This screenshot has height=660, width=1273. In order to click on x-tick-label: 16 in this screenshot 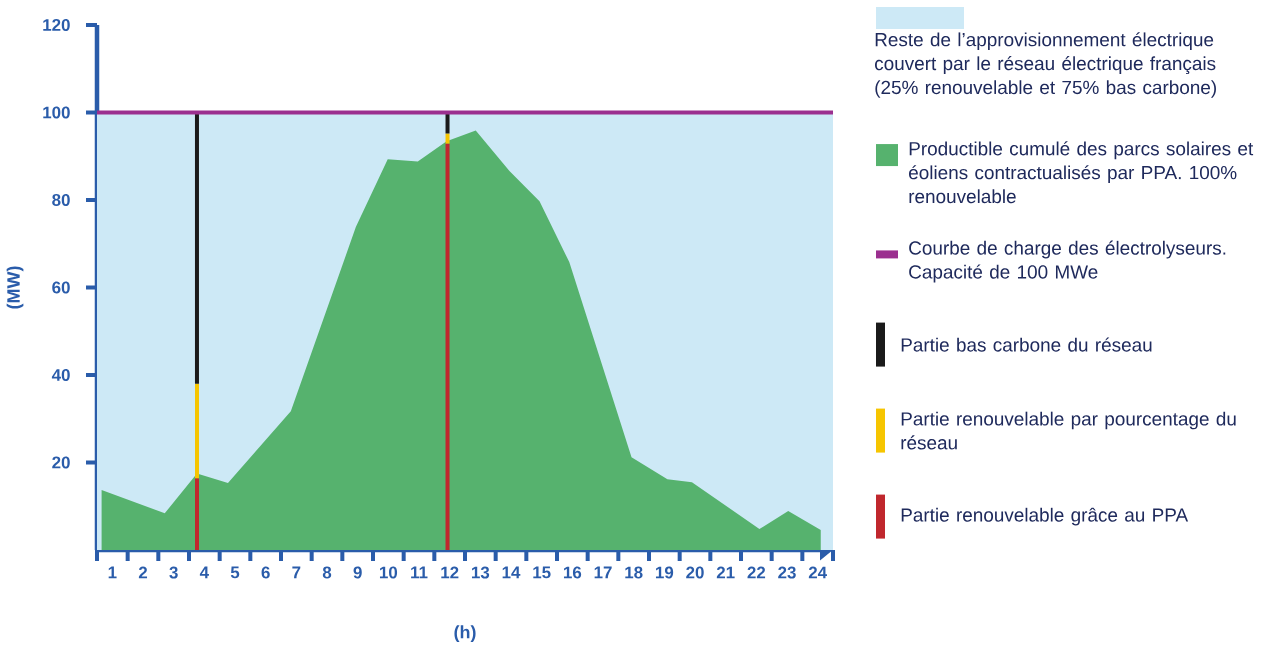, I will do `click(572, 572)`.